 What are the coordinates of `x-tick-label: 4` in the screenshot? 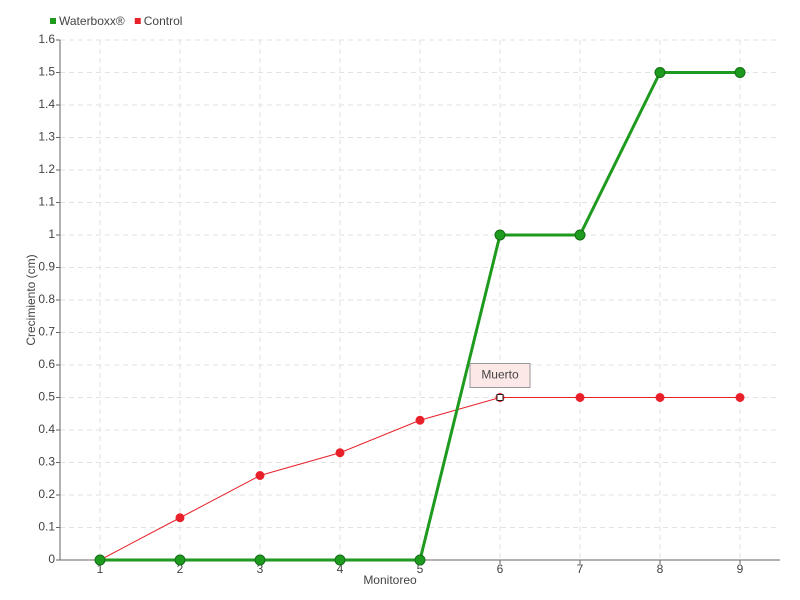 It's located at (340, 569).